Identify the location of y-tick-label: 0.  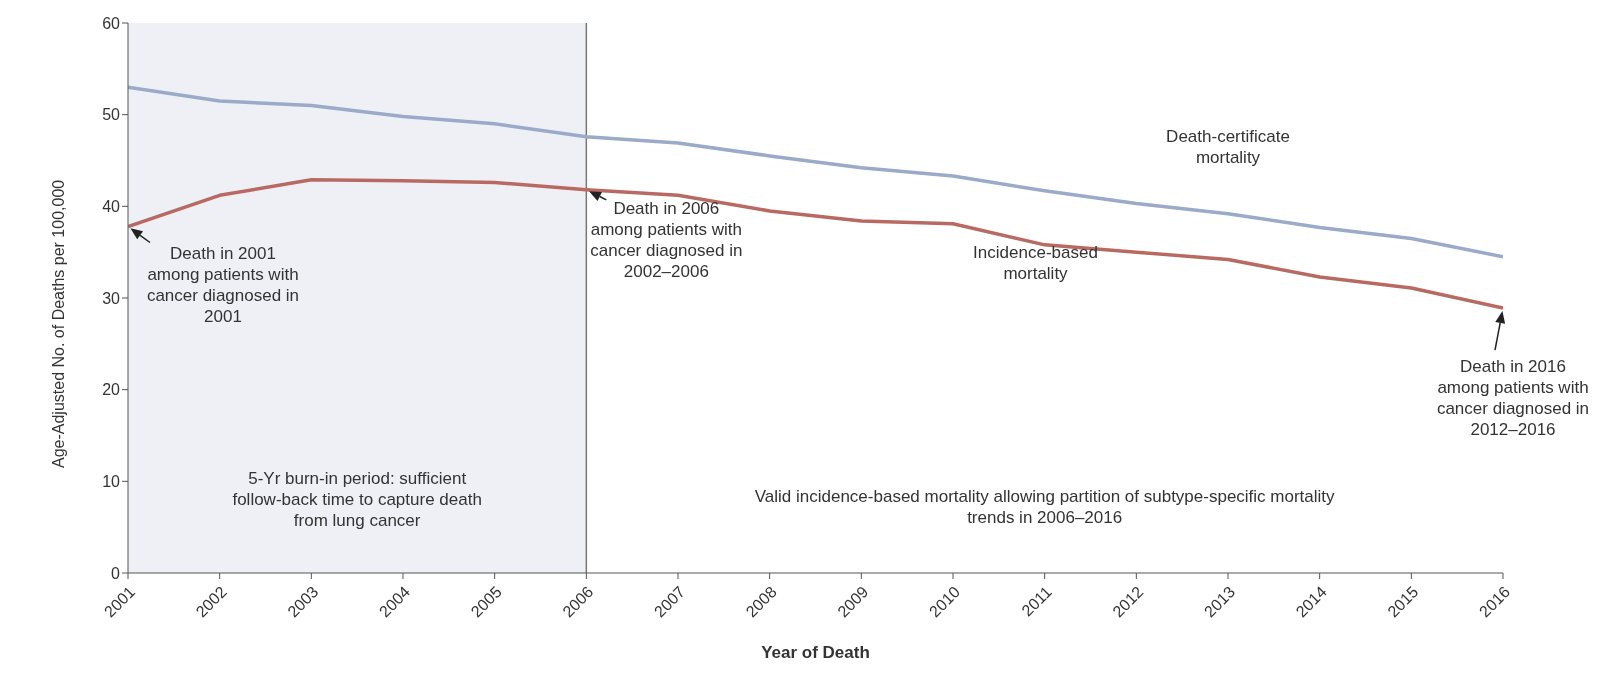
(116, 573).